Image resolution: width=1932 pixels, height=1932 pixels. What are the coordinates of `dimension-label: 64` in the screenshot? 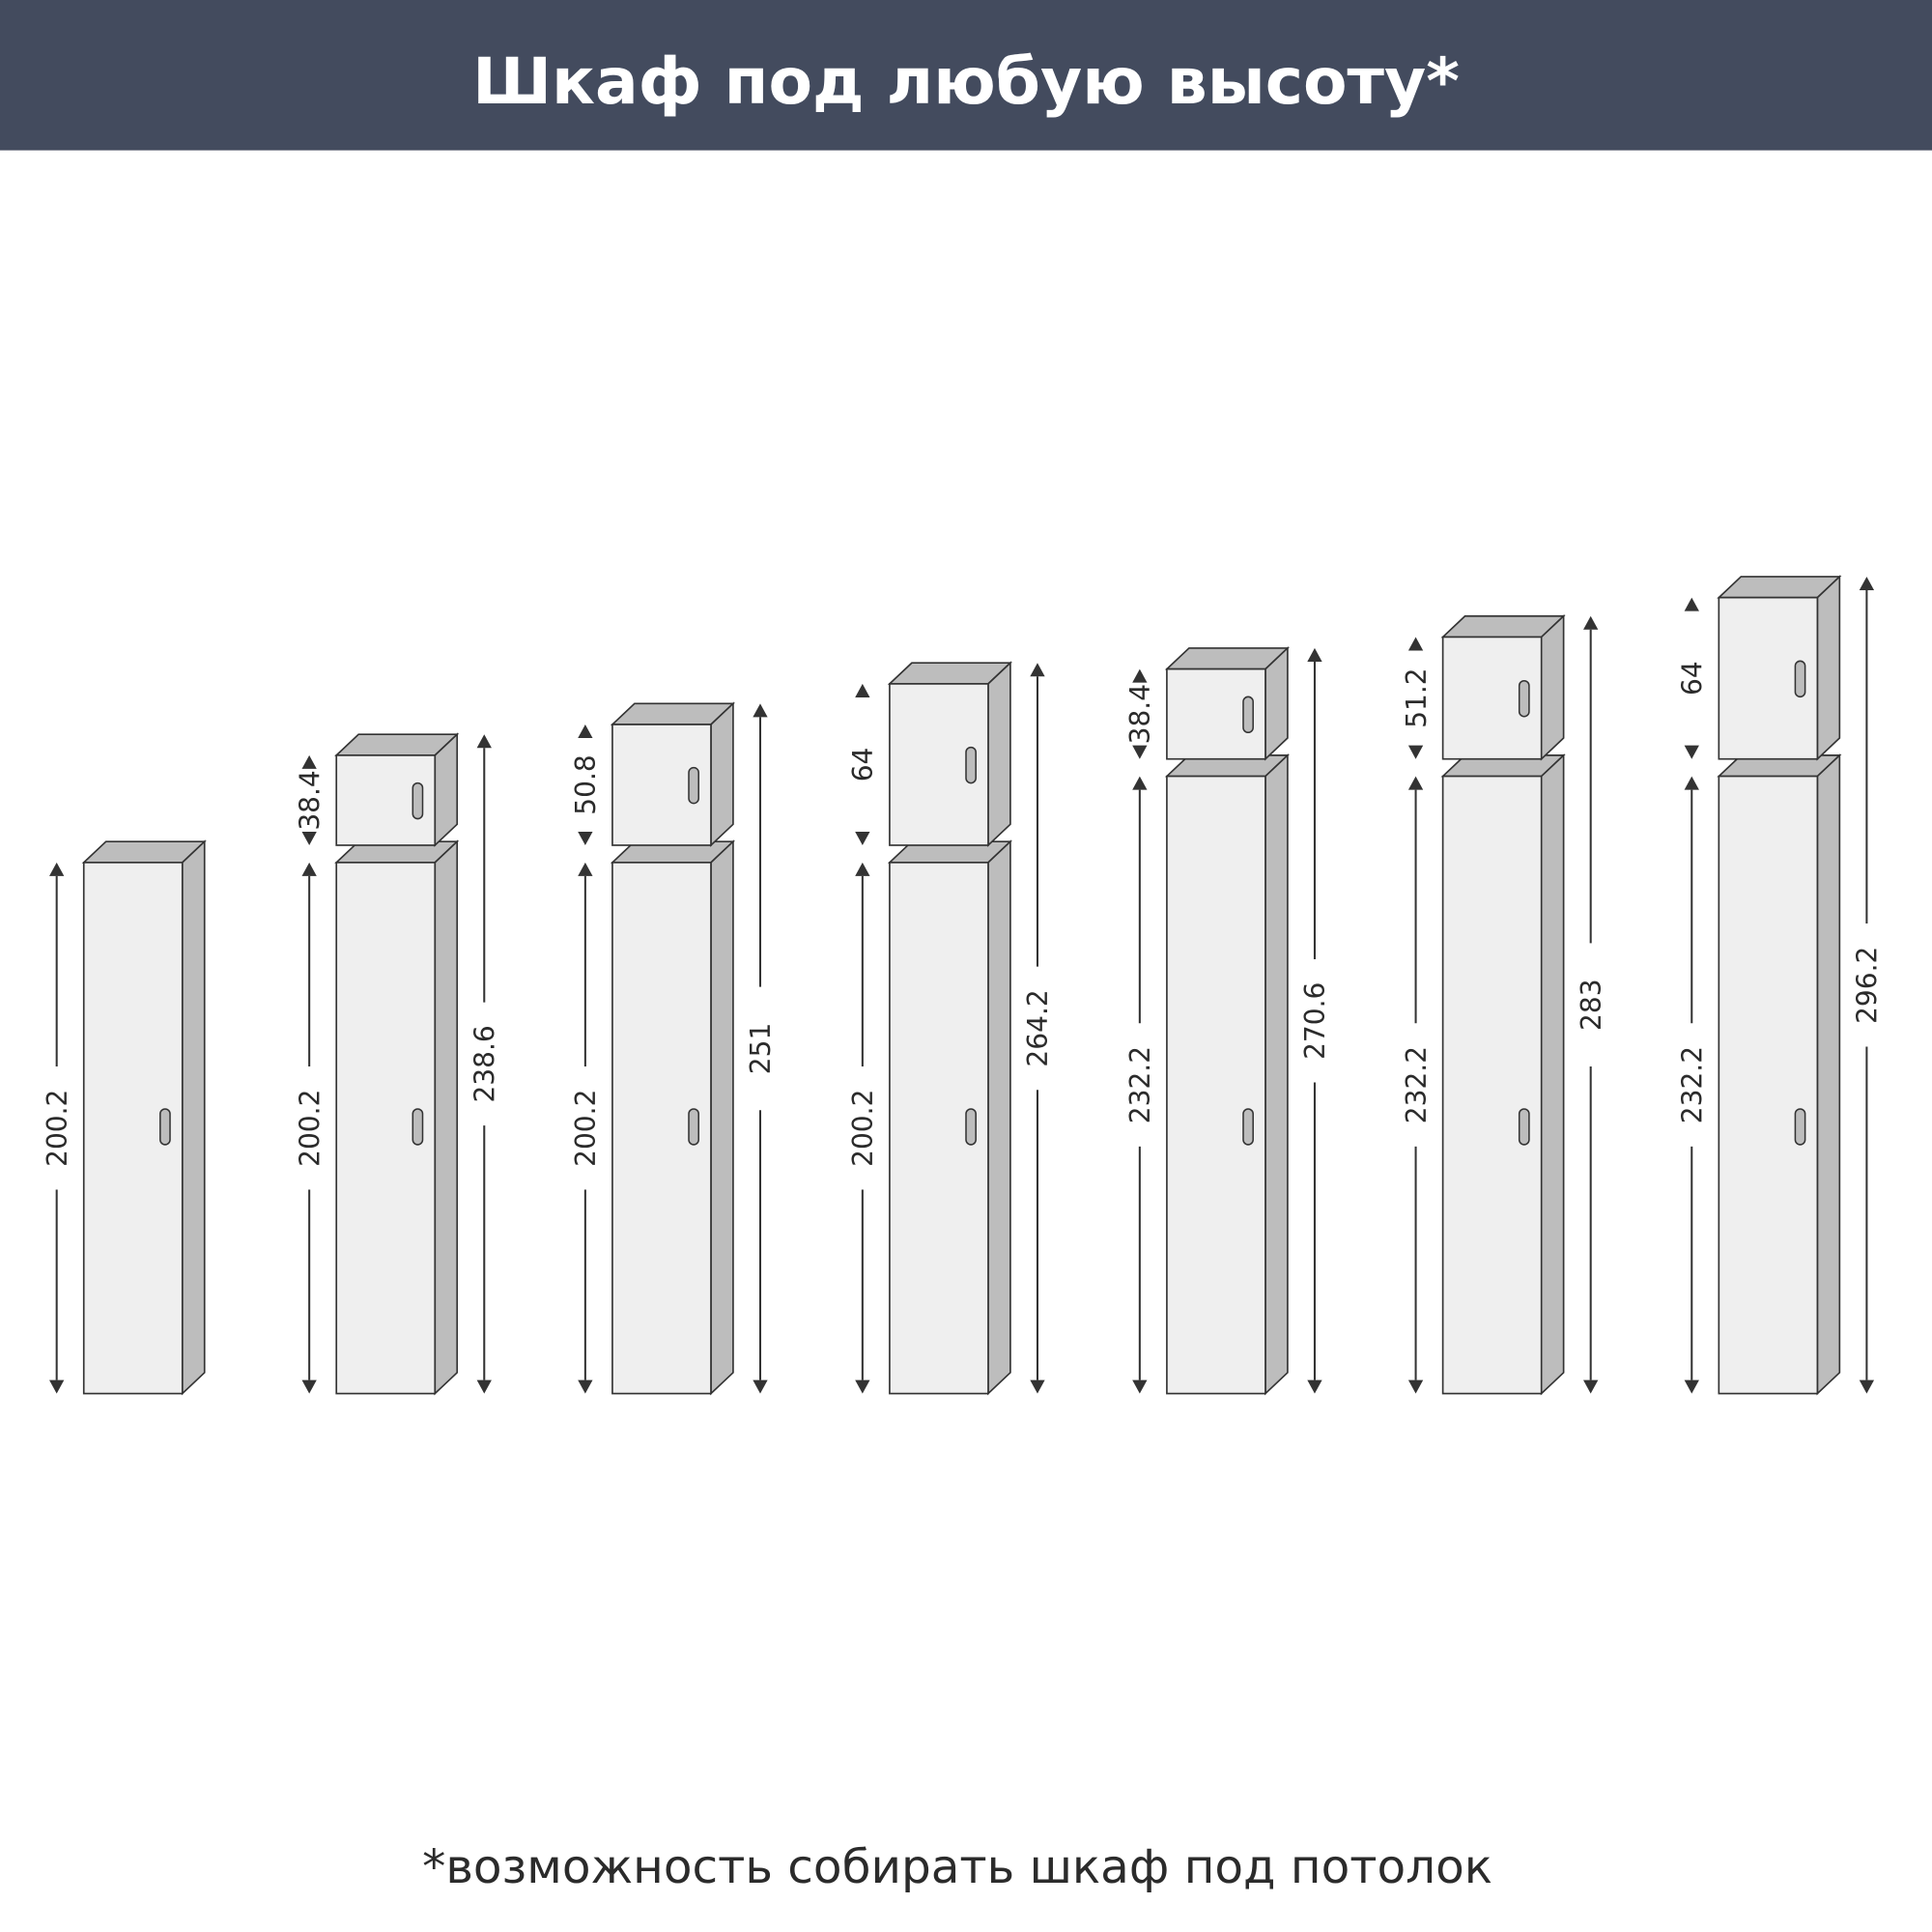 It's located at (863, 765).